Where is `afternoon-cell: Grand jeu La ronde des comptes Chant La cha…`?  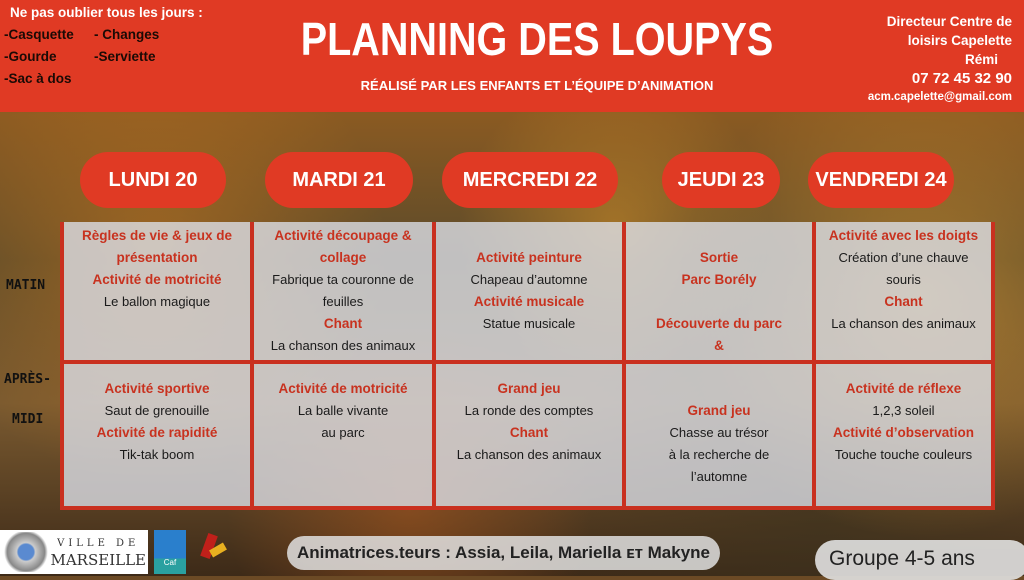 afternoon-cell: Grand jeu La ronde des comptes Chant La cha… is located at coordinates (531, 435).